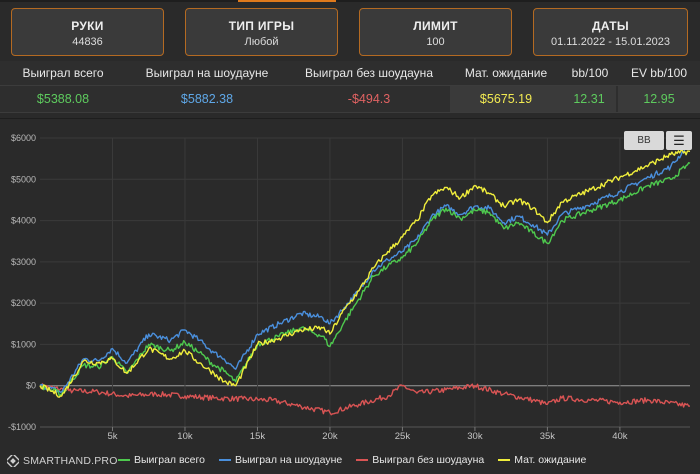  What do you see at coordinates (23, 179) in the screenshot?
I see `y-tick-label: $5000` at bounding box center [23, 179].